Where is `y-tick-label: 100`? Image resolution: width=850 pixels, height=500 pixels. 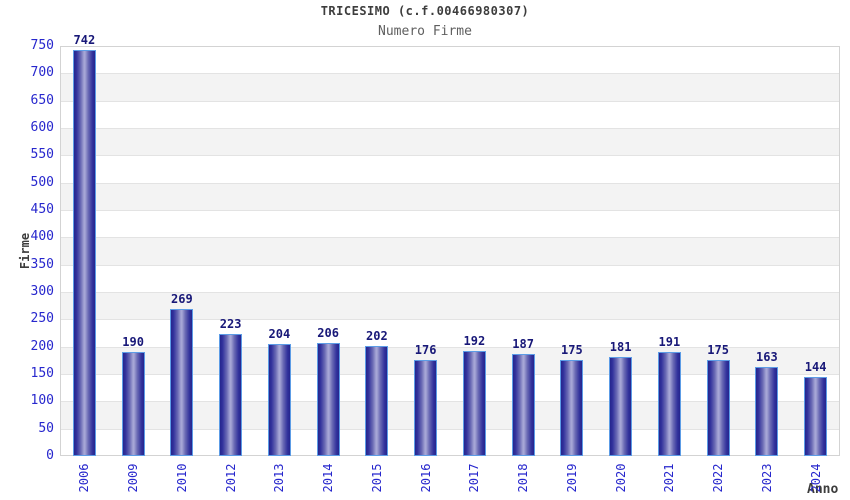
y-tick-label: 100 is located at coordinates (42, 401).